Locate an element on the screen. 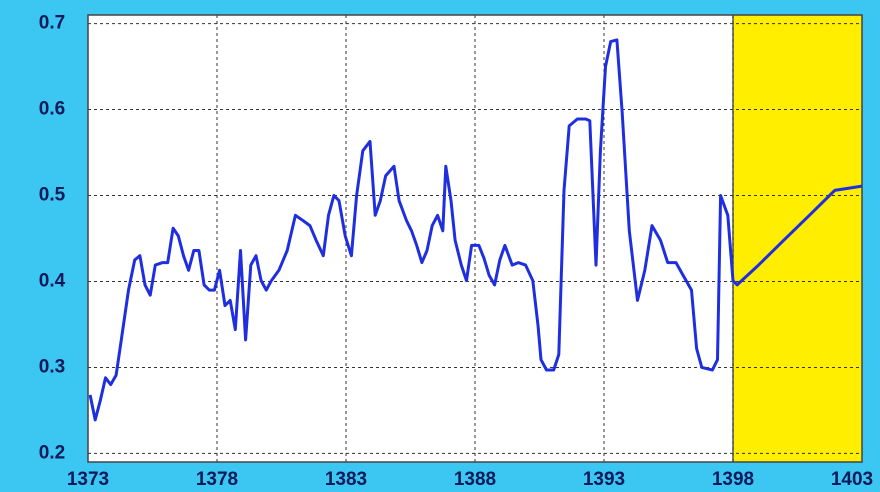 This screenshot has height=492, width=880. x-tick-label: 1383 is located at coordinates (346, 479).